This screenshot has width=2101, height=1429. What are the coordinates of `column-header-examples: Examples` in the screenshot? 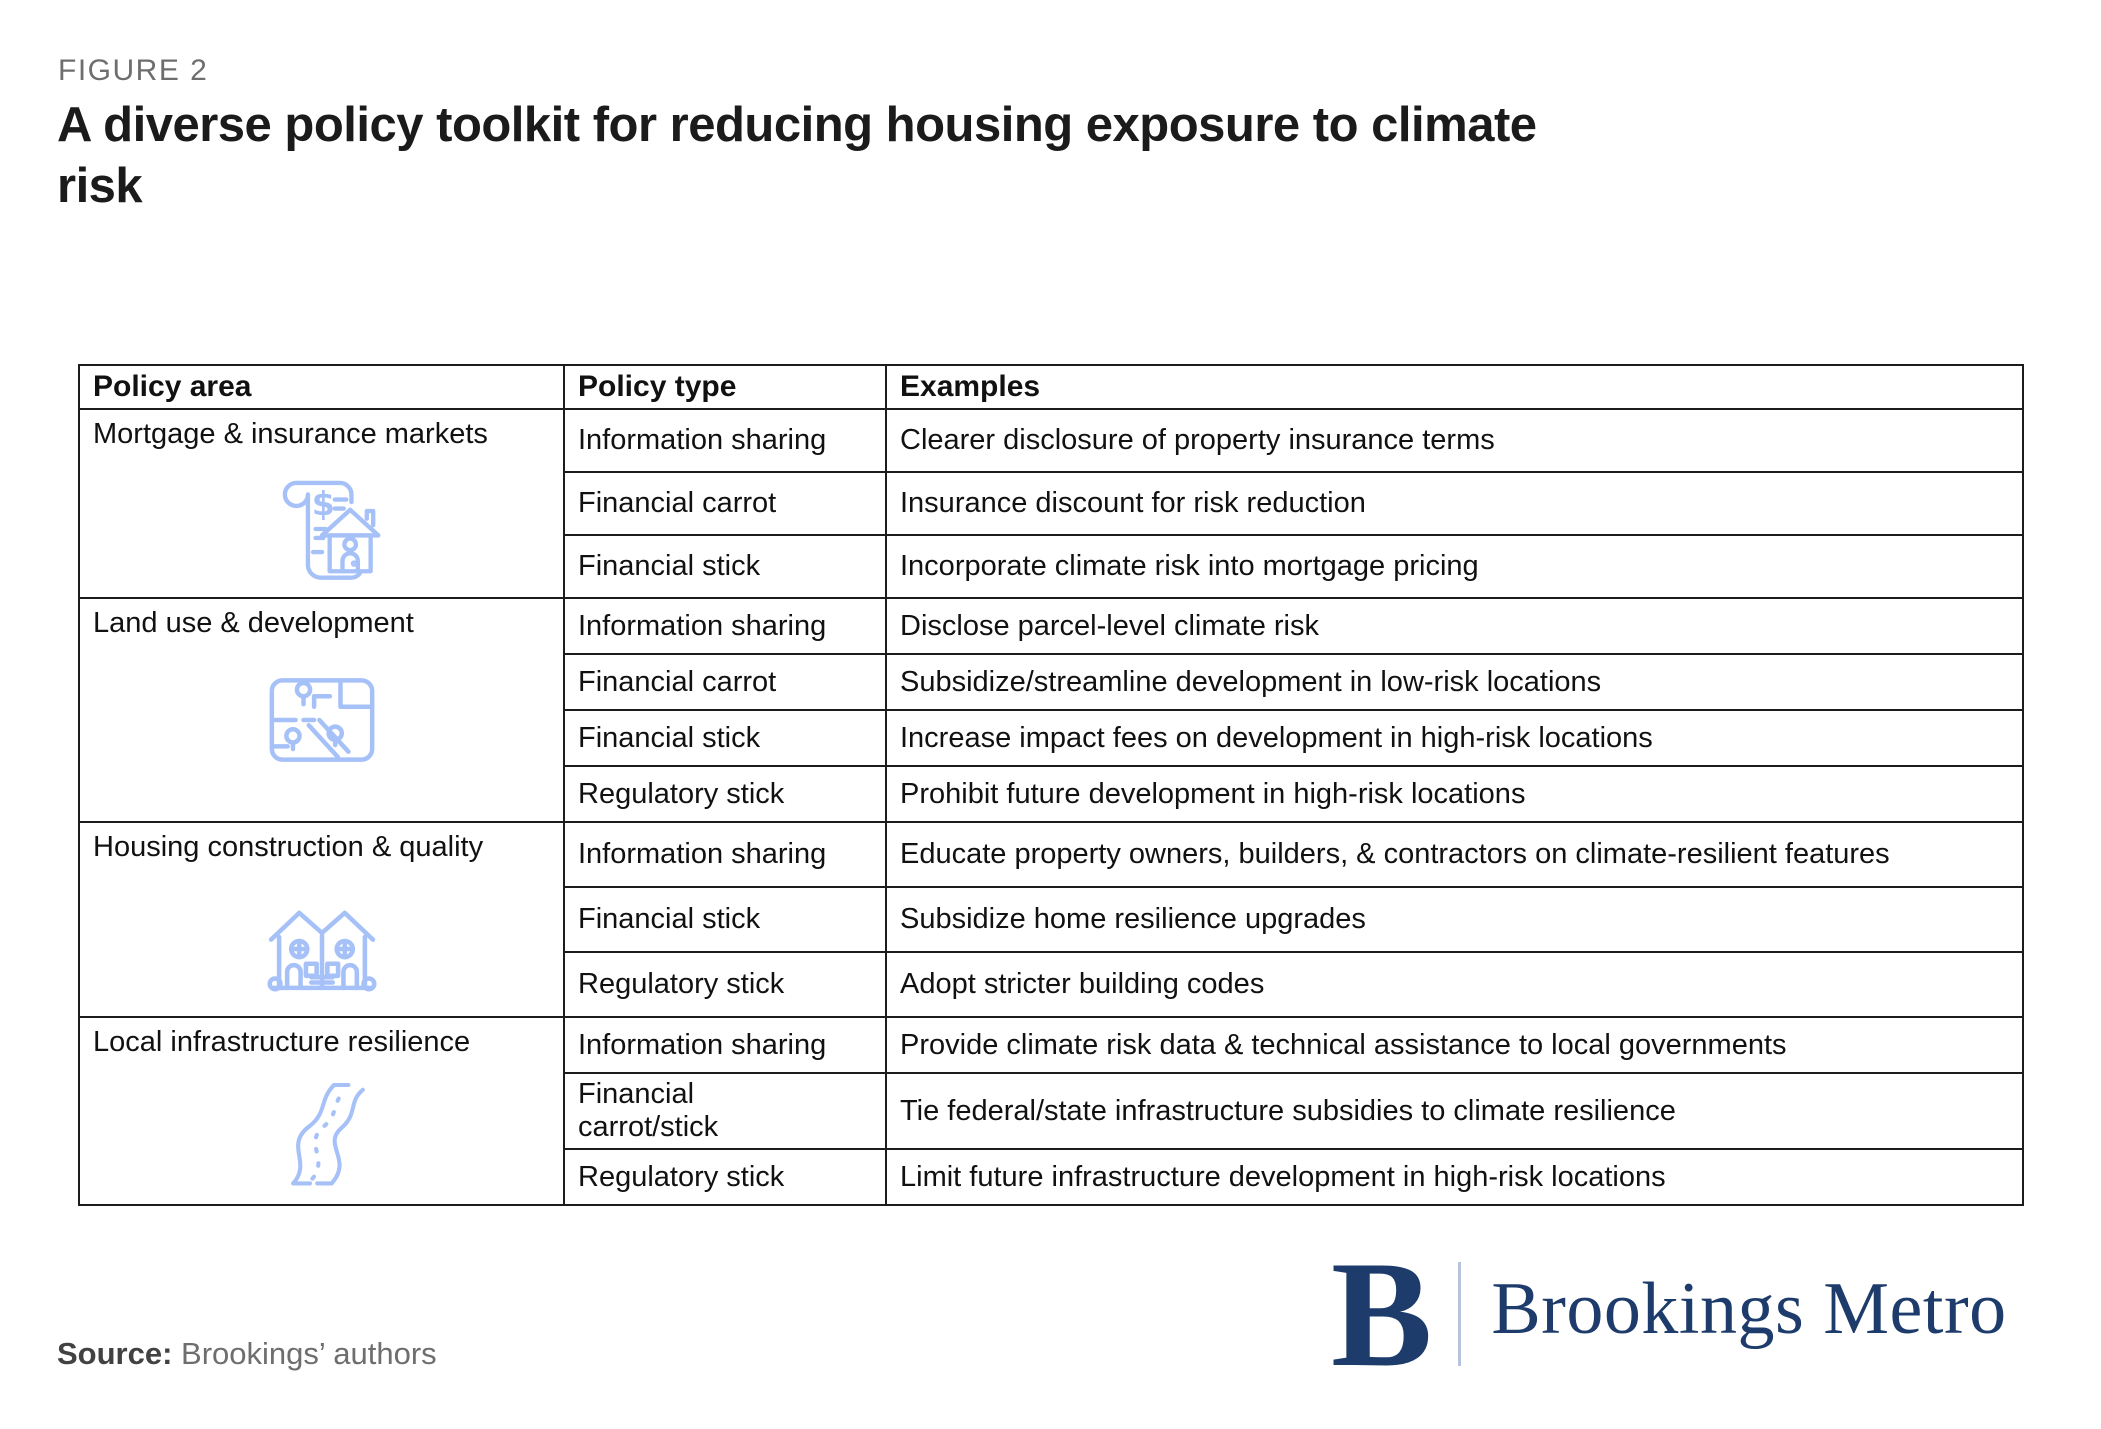 It's located at (1454, 387).